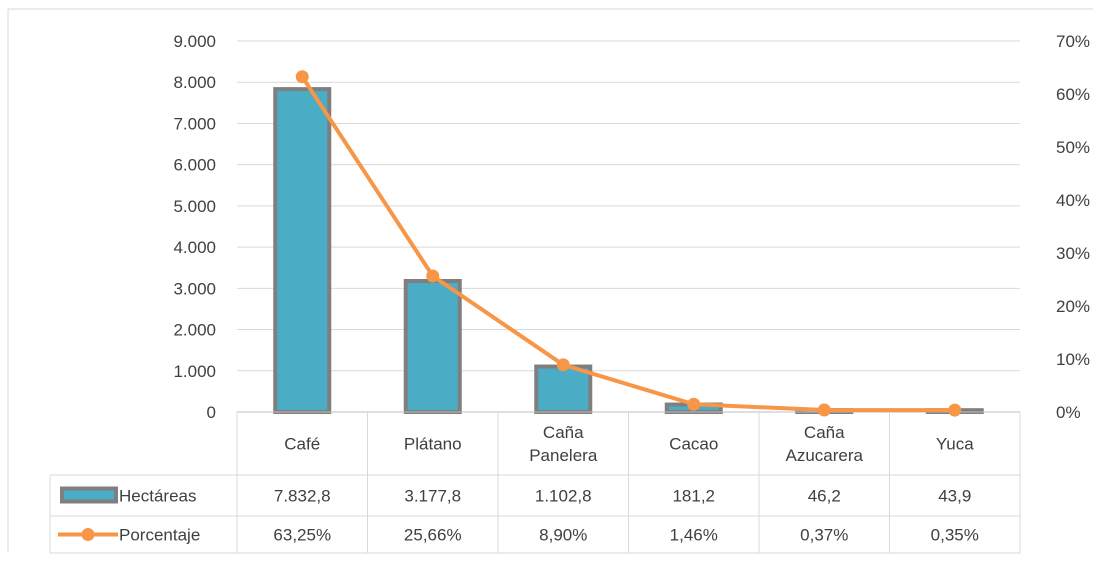 This screenshot has width=1100, height=567. What do you see at coordinates (194, 165) in the screenshot?
I see `left-axis-tick-label: 6.000` at bounding box center [194, 165].